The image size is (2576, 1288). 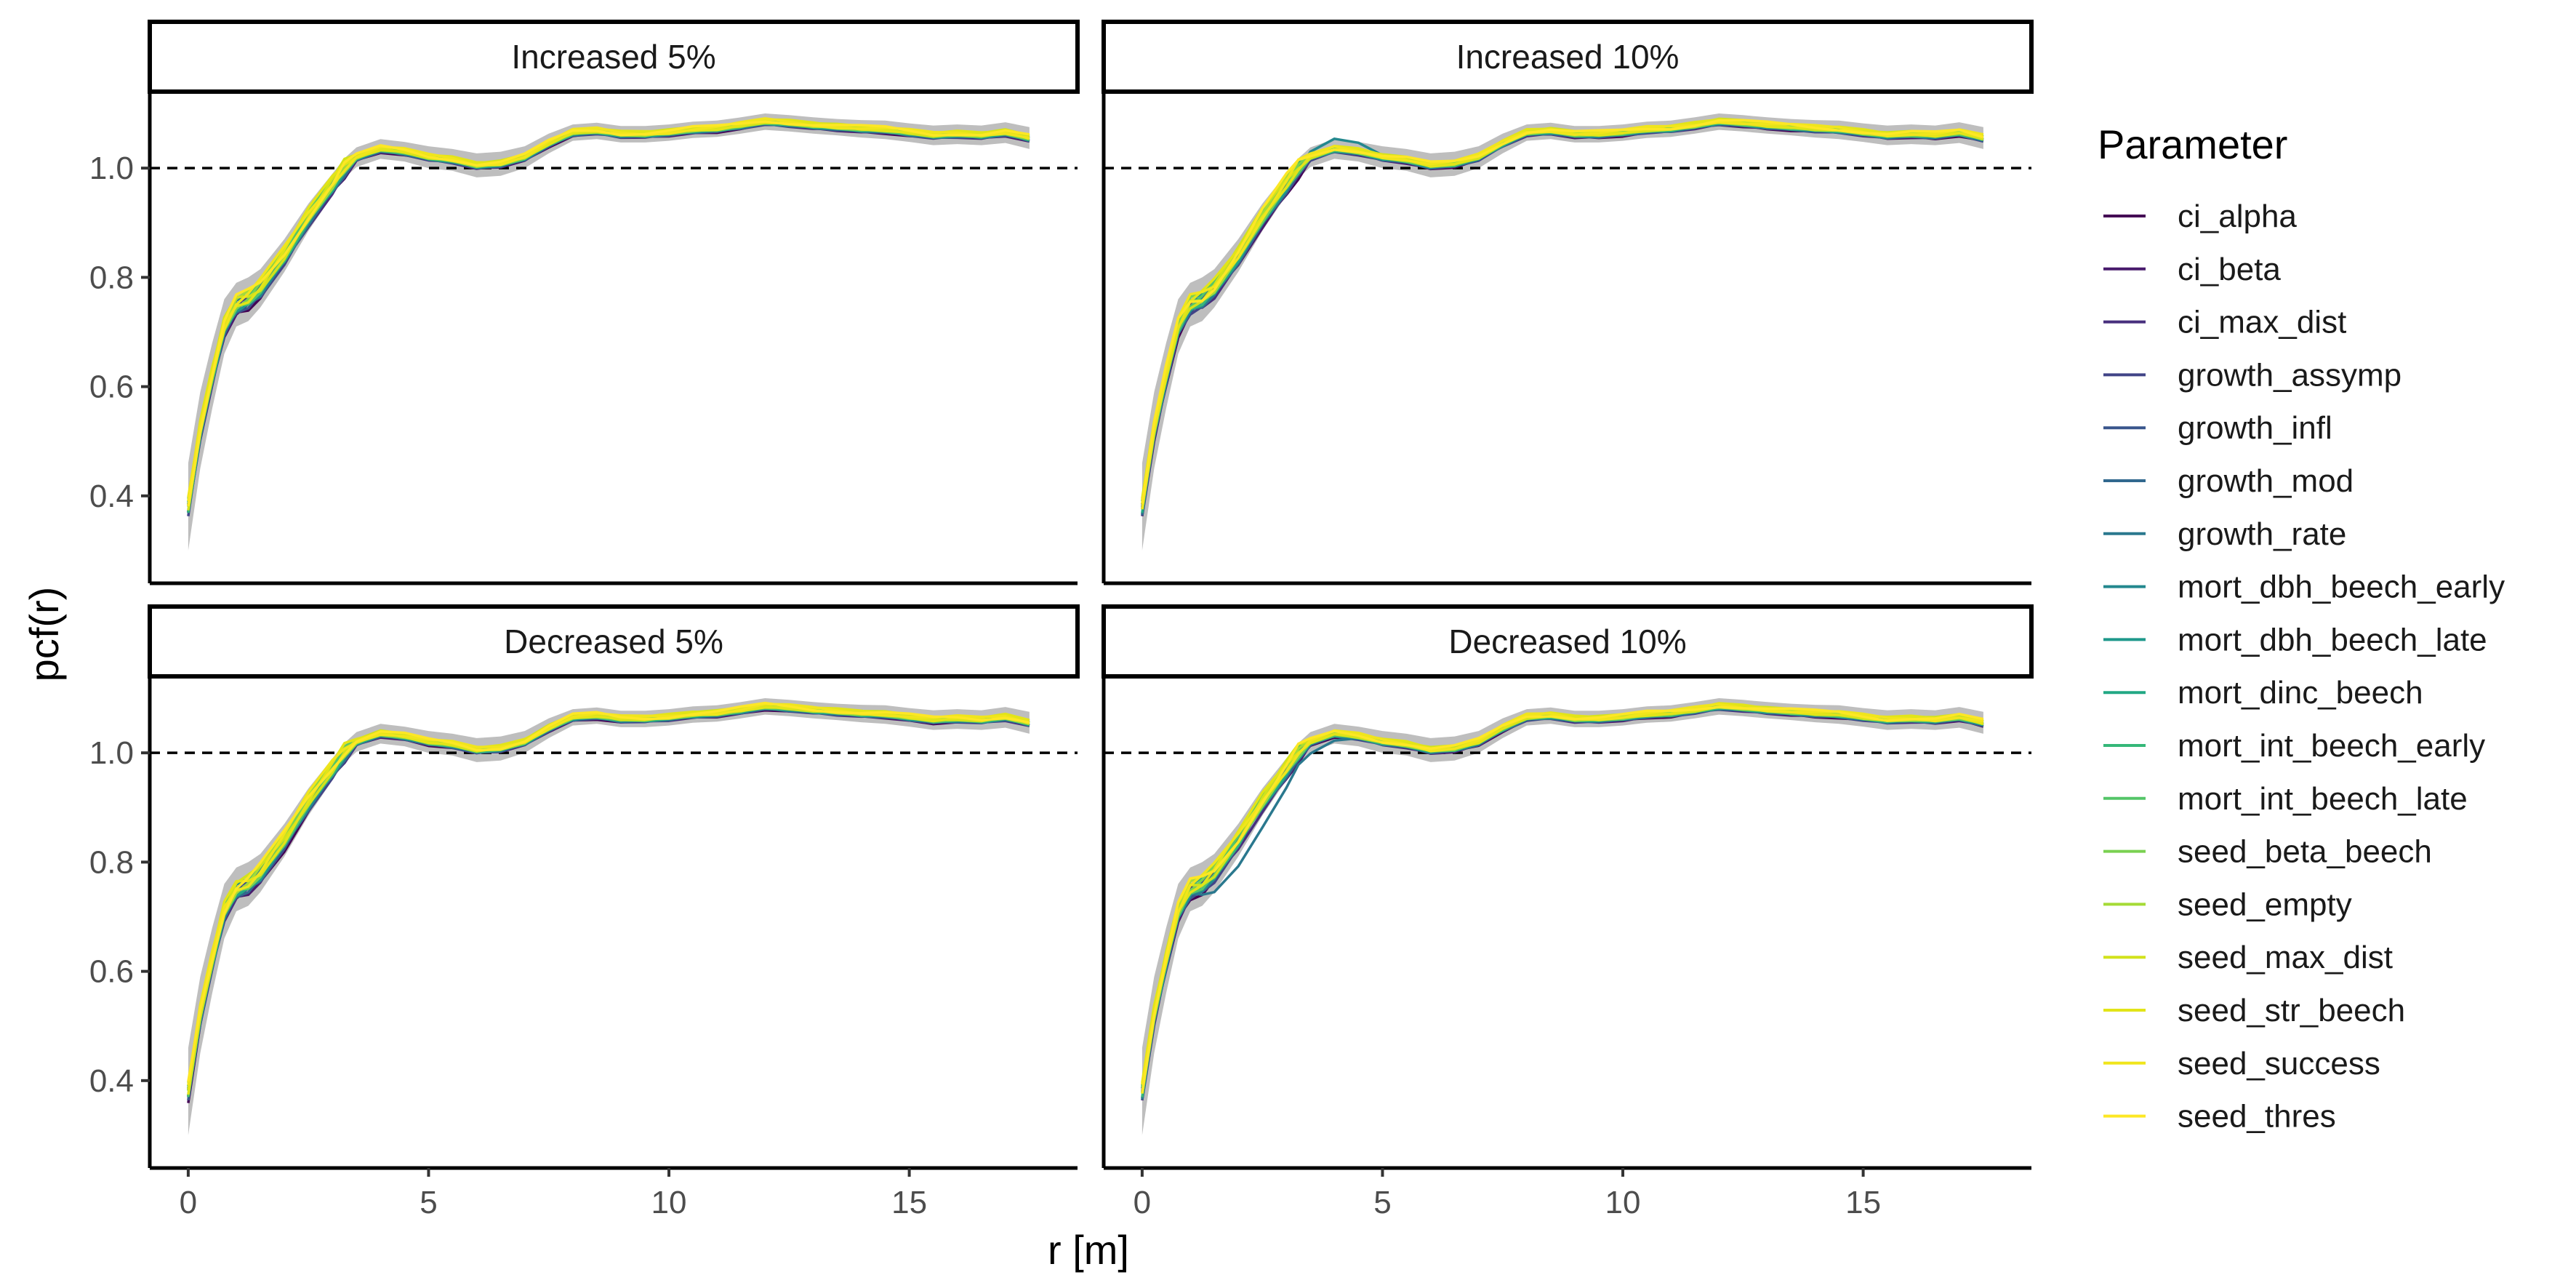 I want to click on legend-label: growth_assymp, so click(x=2290, y=375).